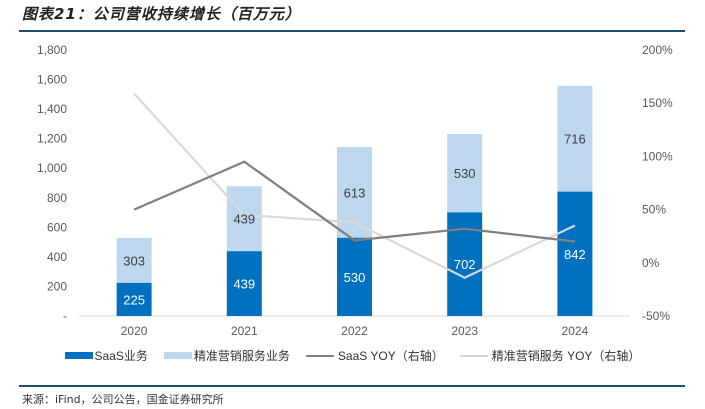 This screenshot has width=705, height=409. What do you see at coordinates (654, 210) in the screenshot?
I see `right-axis-tick-label: 50%` at bounding box center [654, 210].